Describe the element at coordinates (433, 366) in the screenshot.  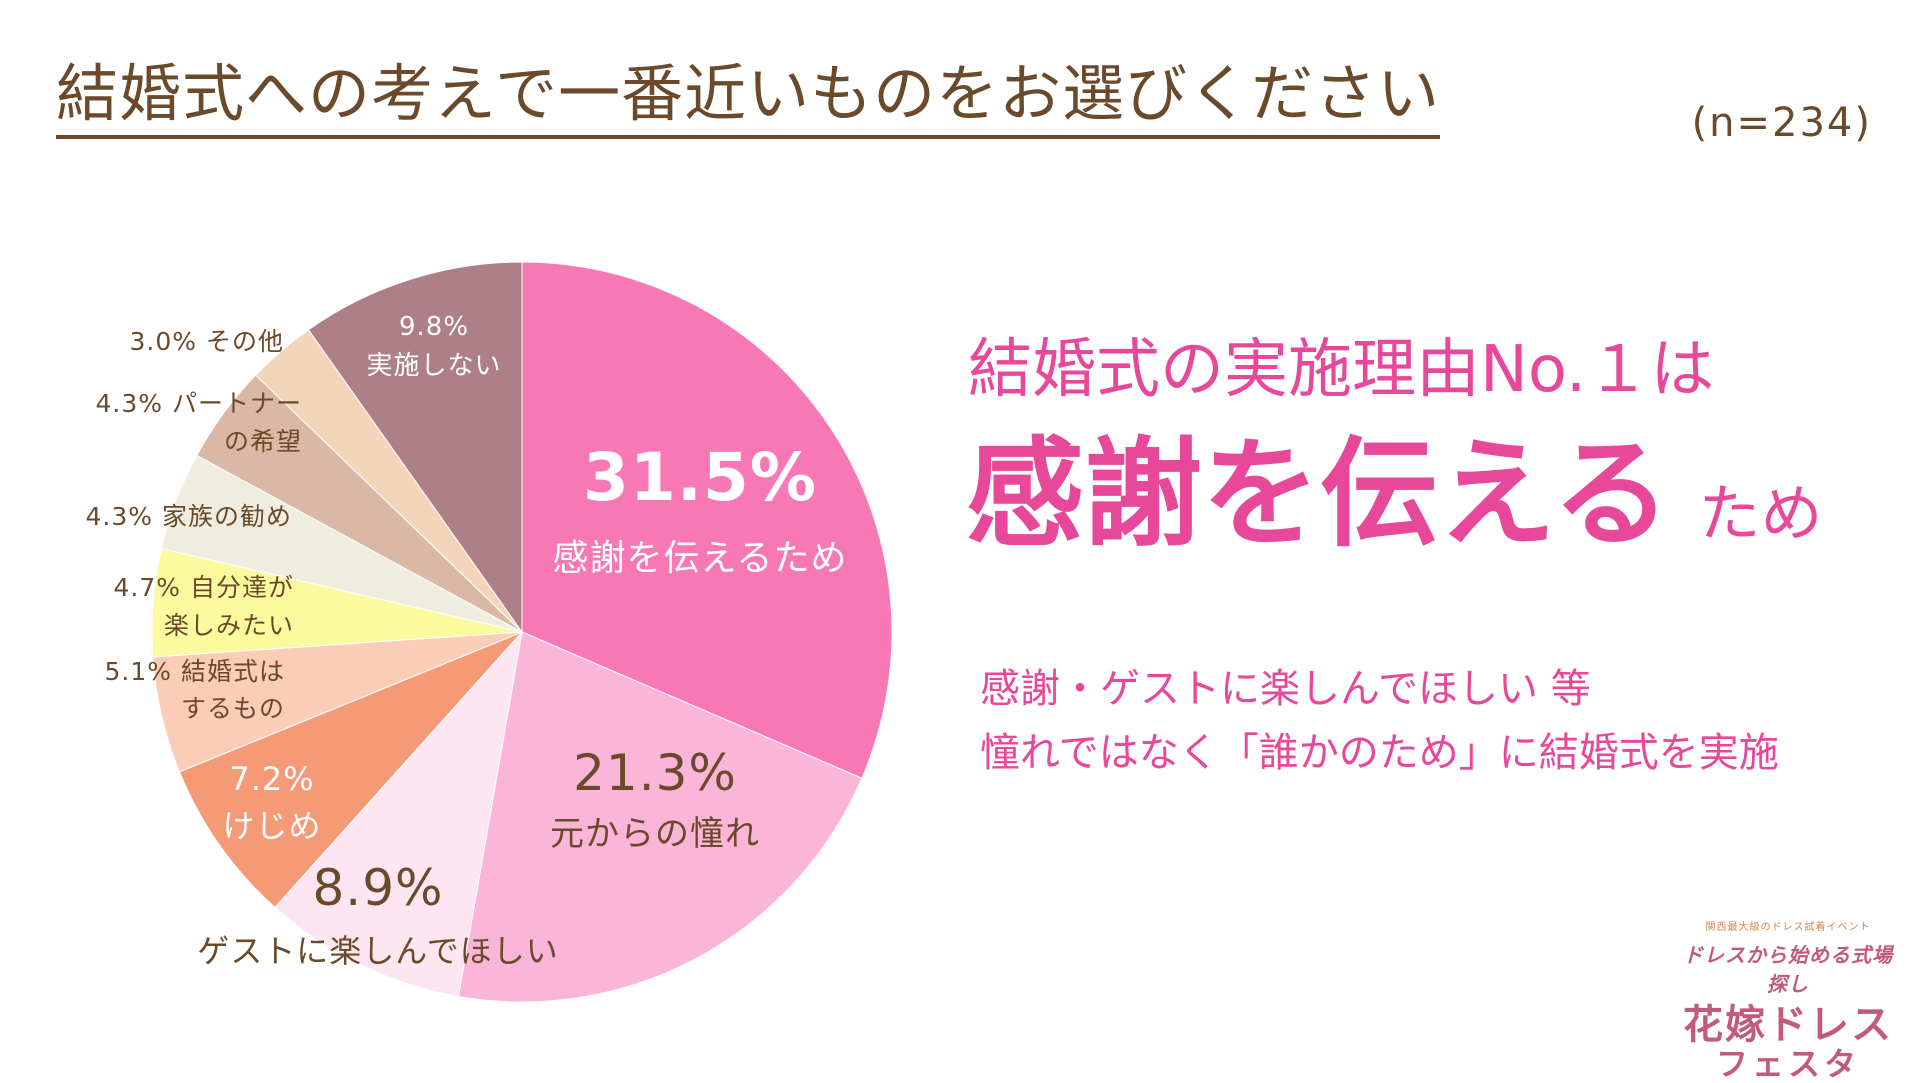
I see `slice-category-label: 実施しない` at that location.